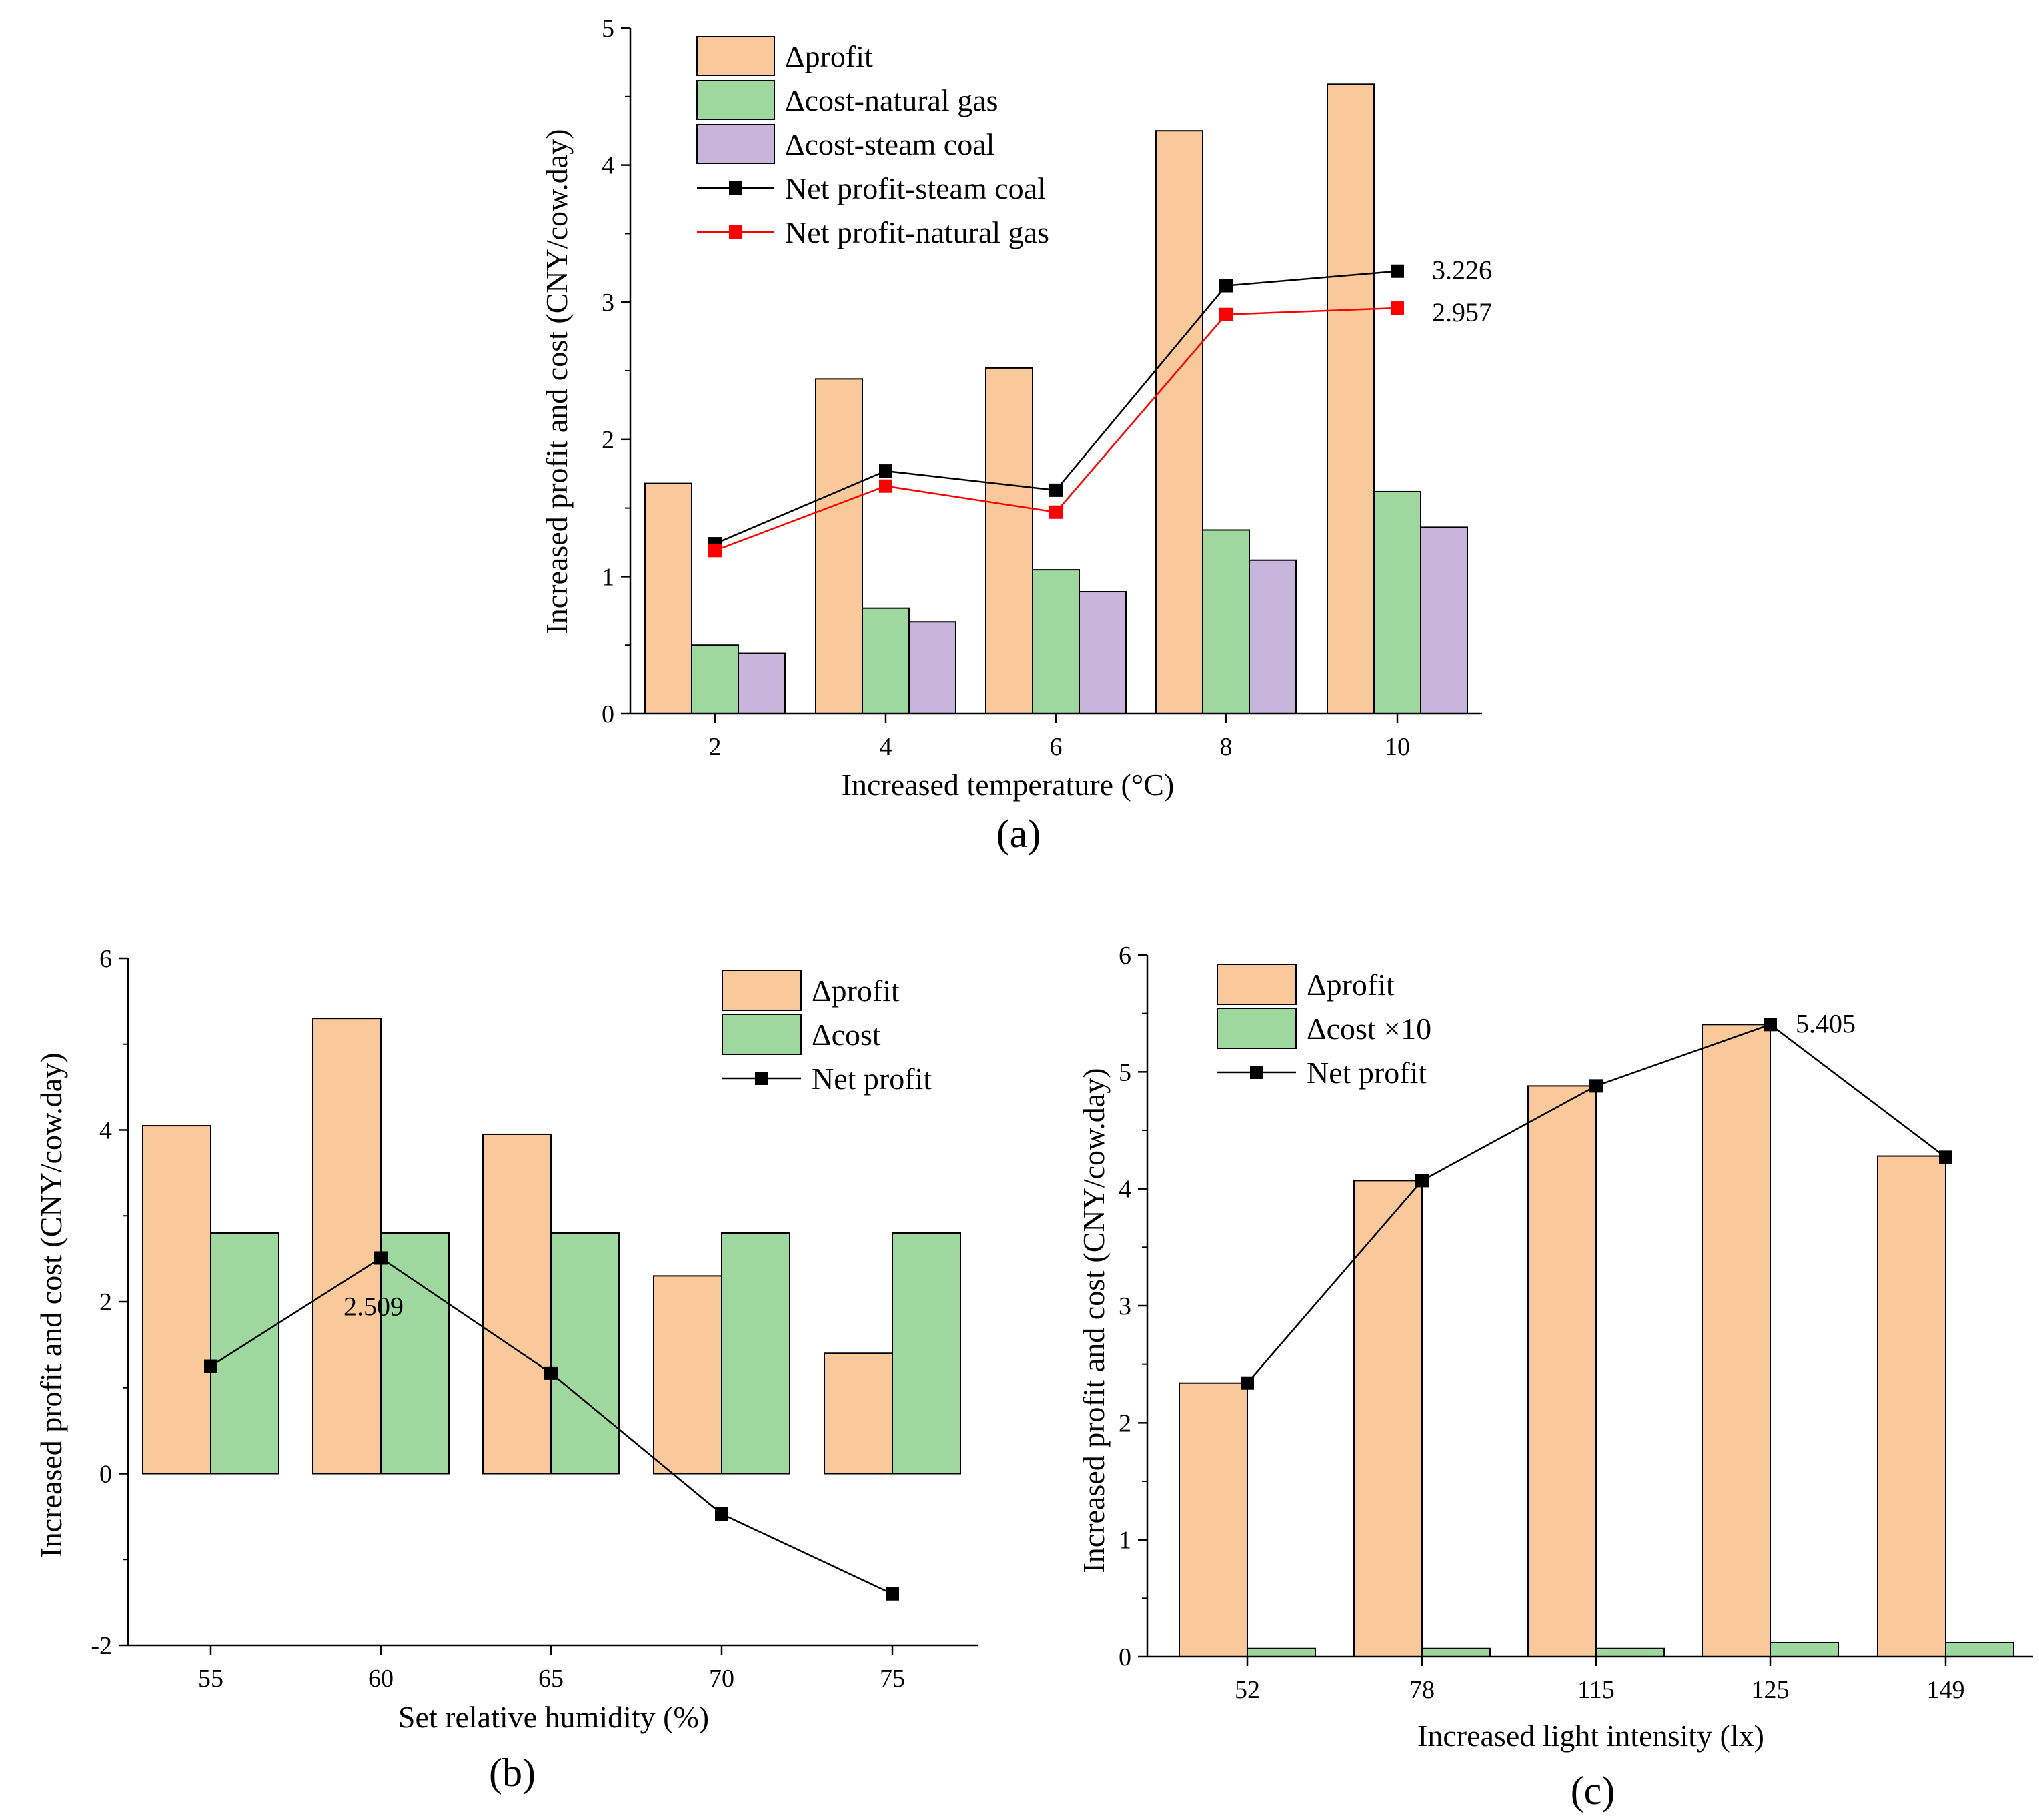 The height and width of the screenshot is (1820, 2039). I want to click on panel-a-ylabel: Increased profit and cost (CNY/cow.day), so click(557, 381).